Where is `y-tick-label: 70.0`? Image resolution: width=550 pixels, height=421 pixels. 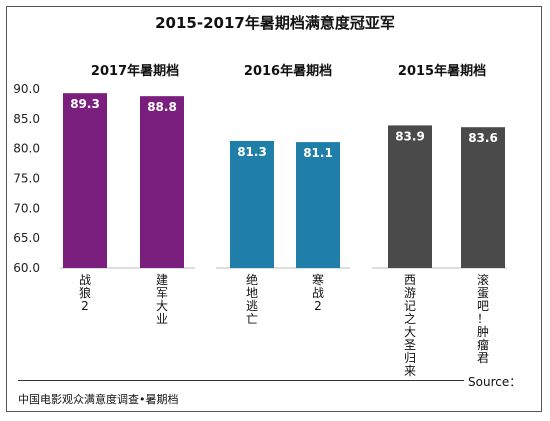 y-tick-label: 70.0 is located at coordinates (26, 208).